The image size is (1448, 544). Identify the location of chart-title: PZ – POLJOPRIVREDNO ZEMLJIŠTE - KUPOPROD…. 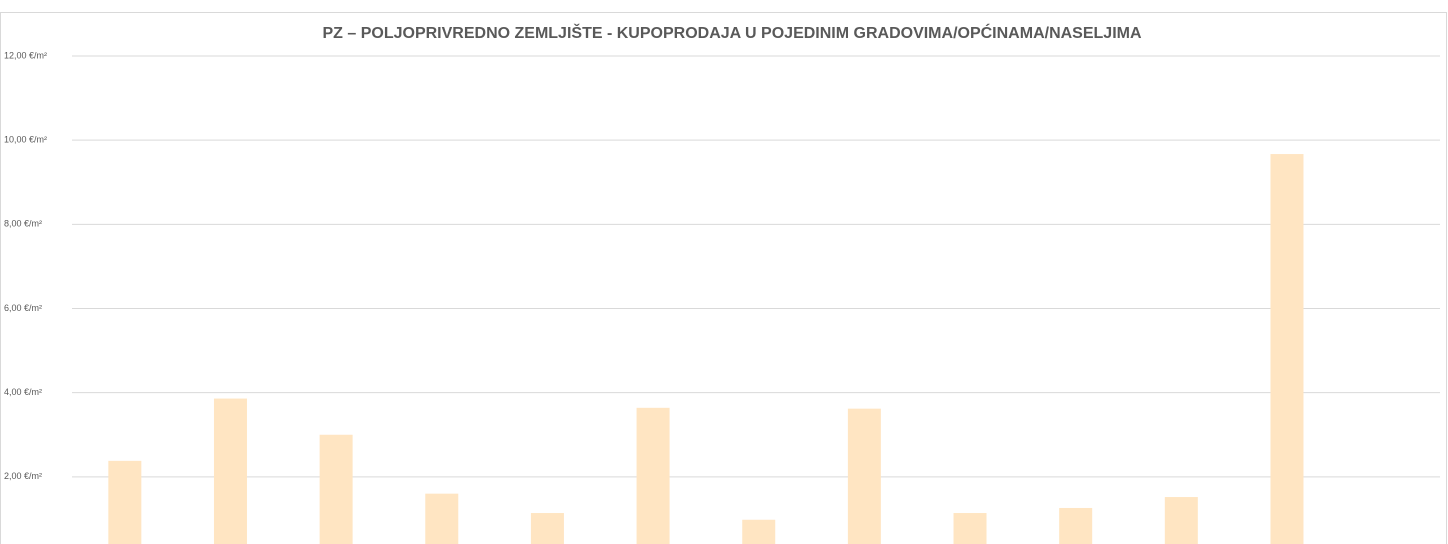
(731, 32).